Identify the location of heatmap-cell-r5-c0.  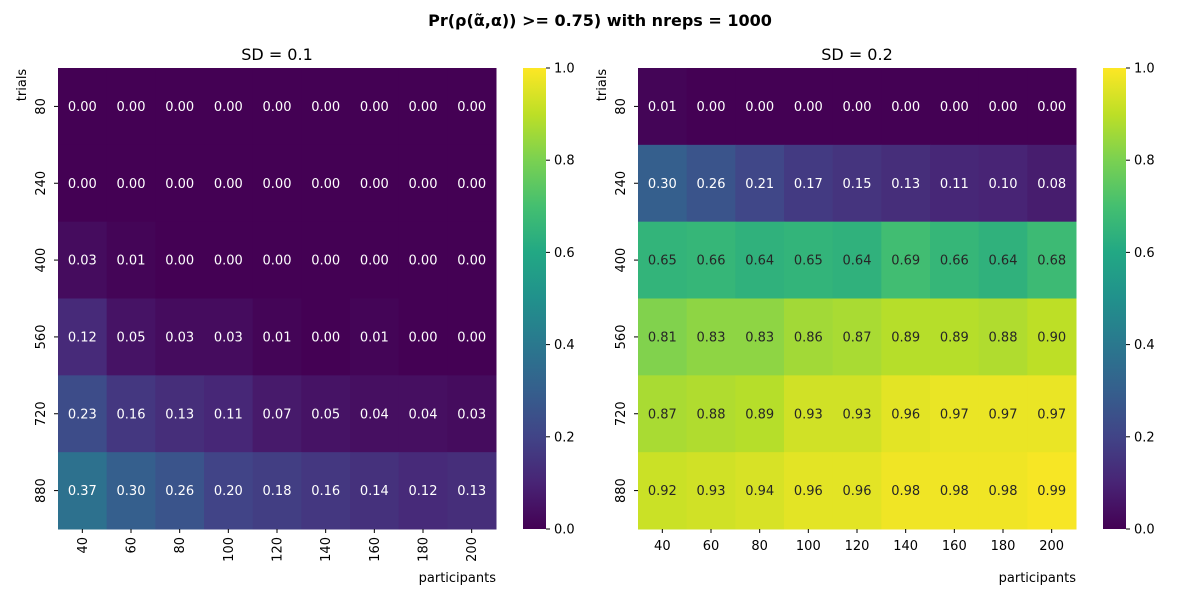
(663, 491).